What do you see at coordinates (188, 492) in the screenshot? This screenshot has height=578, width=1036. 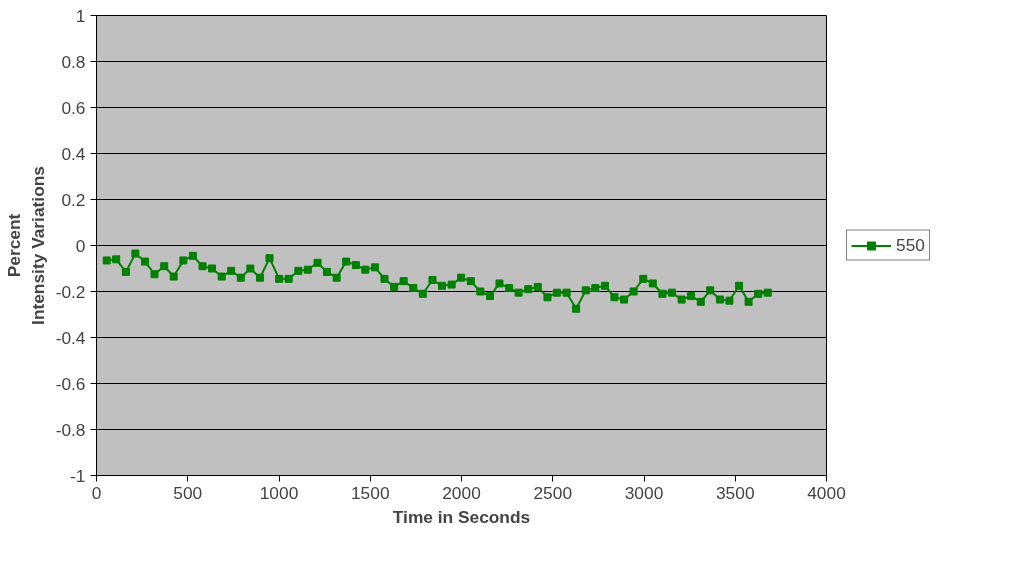 I see `x-tick-label: 500` at bounding box center [188, 492].